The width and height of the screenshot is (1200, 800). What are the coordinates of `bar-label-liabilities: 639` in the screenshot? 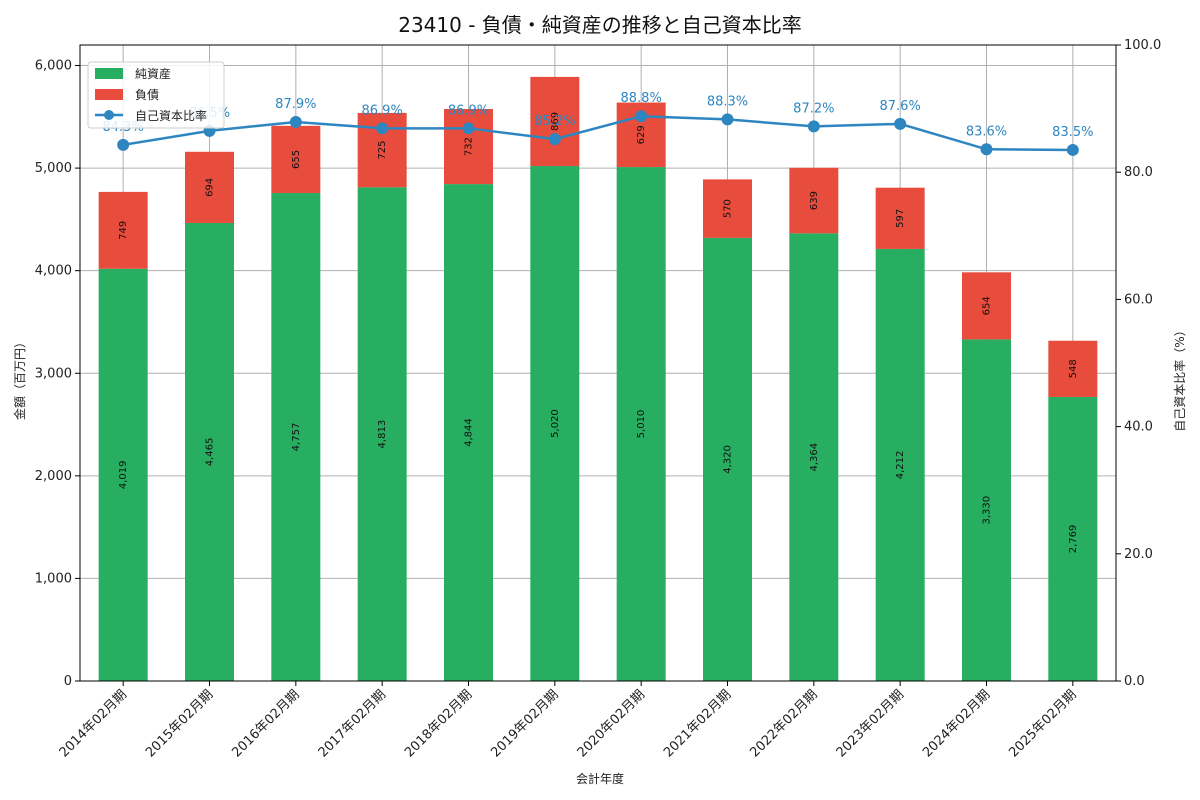 It's located at (814, 200).